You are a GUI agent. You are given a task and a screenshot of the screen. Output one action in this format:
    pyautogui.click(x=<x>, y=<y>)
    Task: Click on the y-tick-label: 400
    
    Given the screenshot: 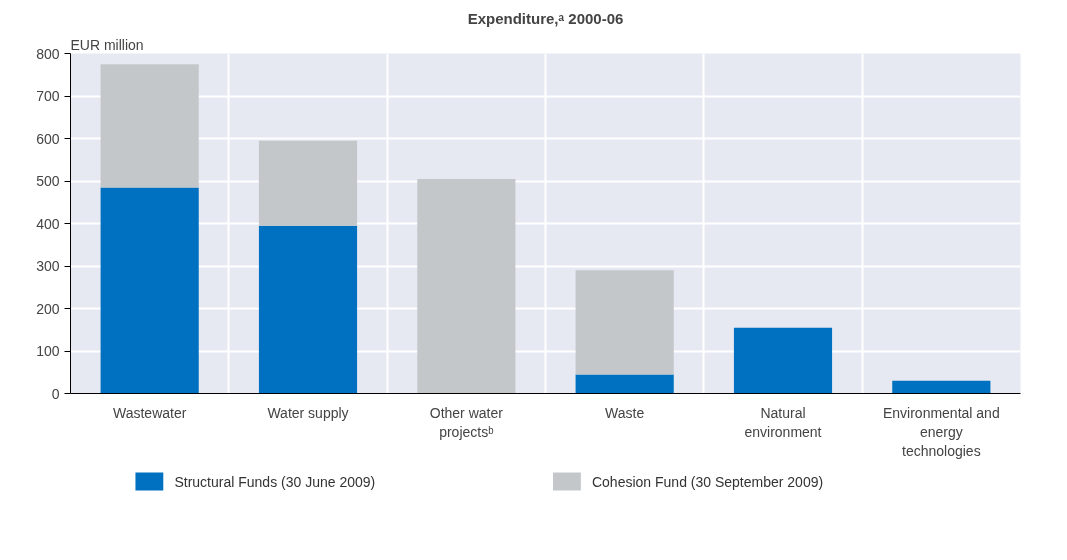 What is the action you would take?
    pyautogui.click(x=48, y=223)
    